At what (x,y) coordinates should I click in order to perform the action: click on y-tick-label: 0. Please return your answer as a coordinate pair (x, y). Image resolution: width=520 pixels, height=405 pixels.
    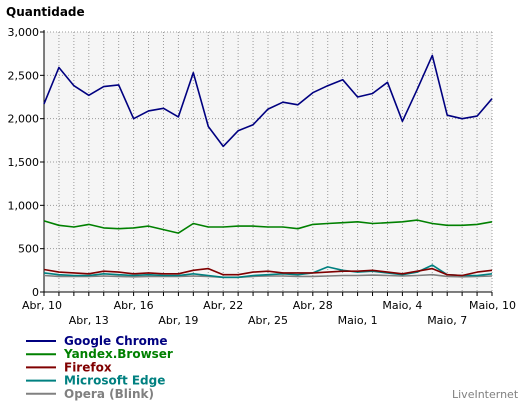
    Looking at the image, I should click on (35, 292).